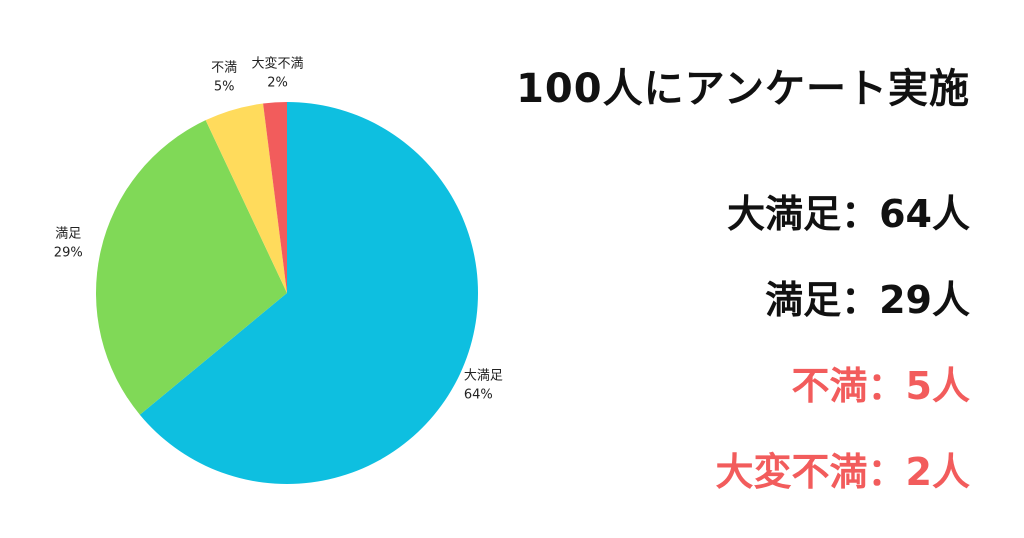  Describe the element at coordinates (937, 386) in the screenshot. I see `summary-count: 5人` at that location.